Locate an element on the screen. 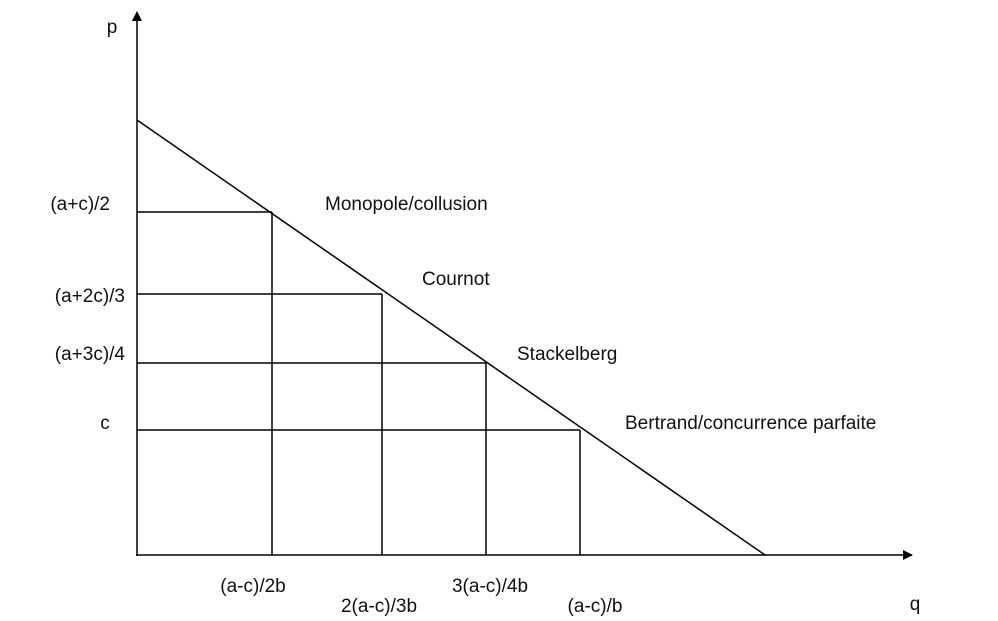 The image size is (998, 621). quantity-label: (a-c)/2b is located at coordinates (252, 586).